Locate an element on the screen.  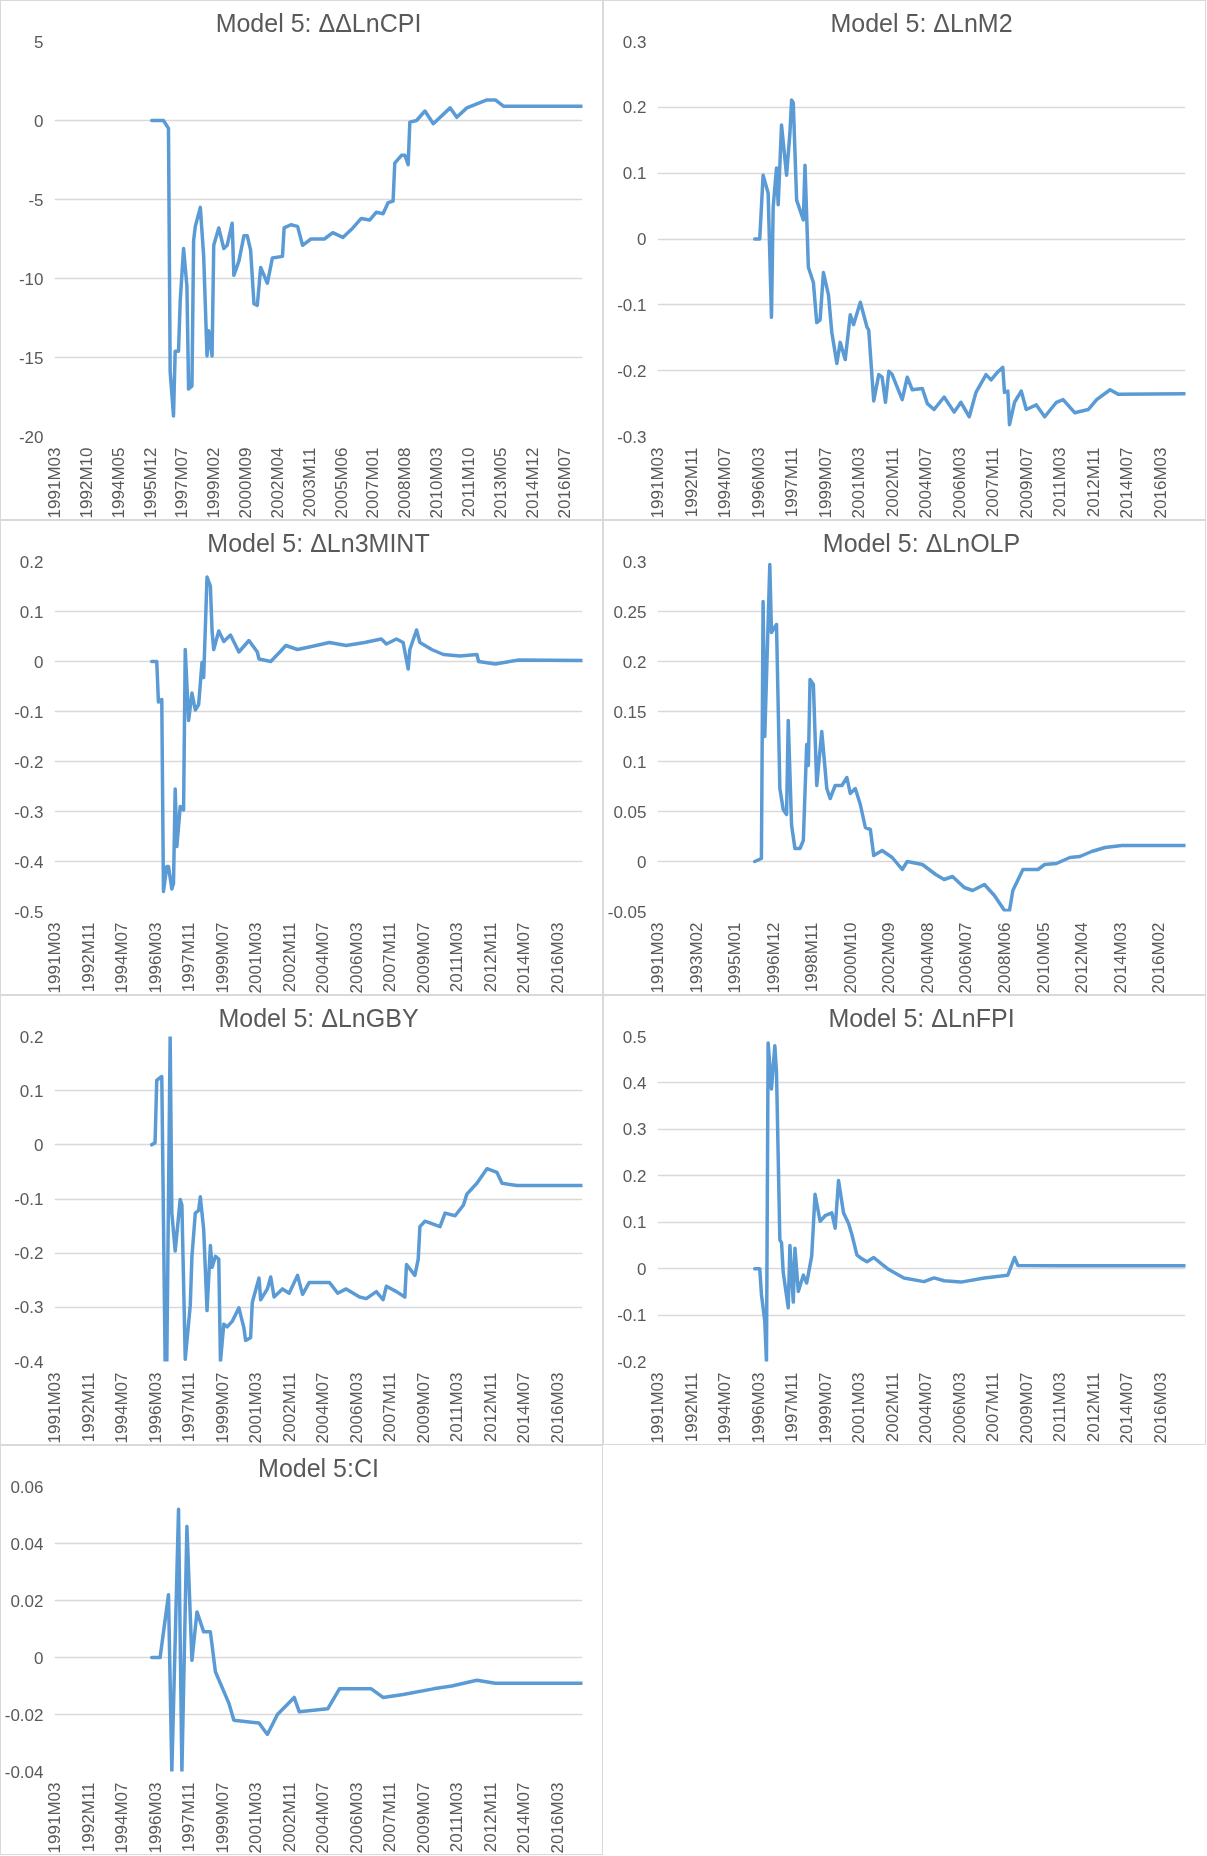
y-tick-label: 0.4 is located at coordinates (634, 1083).